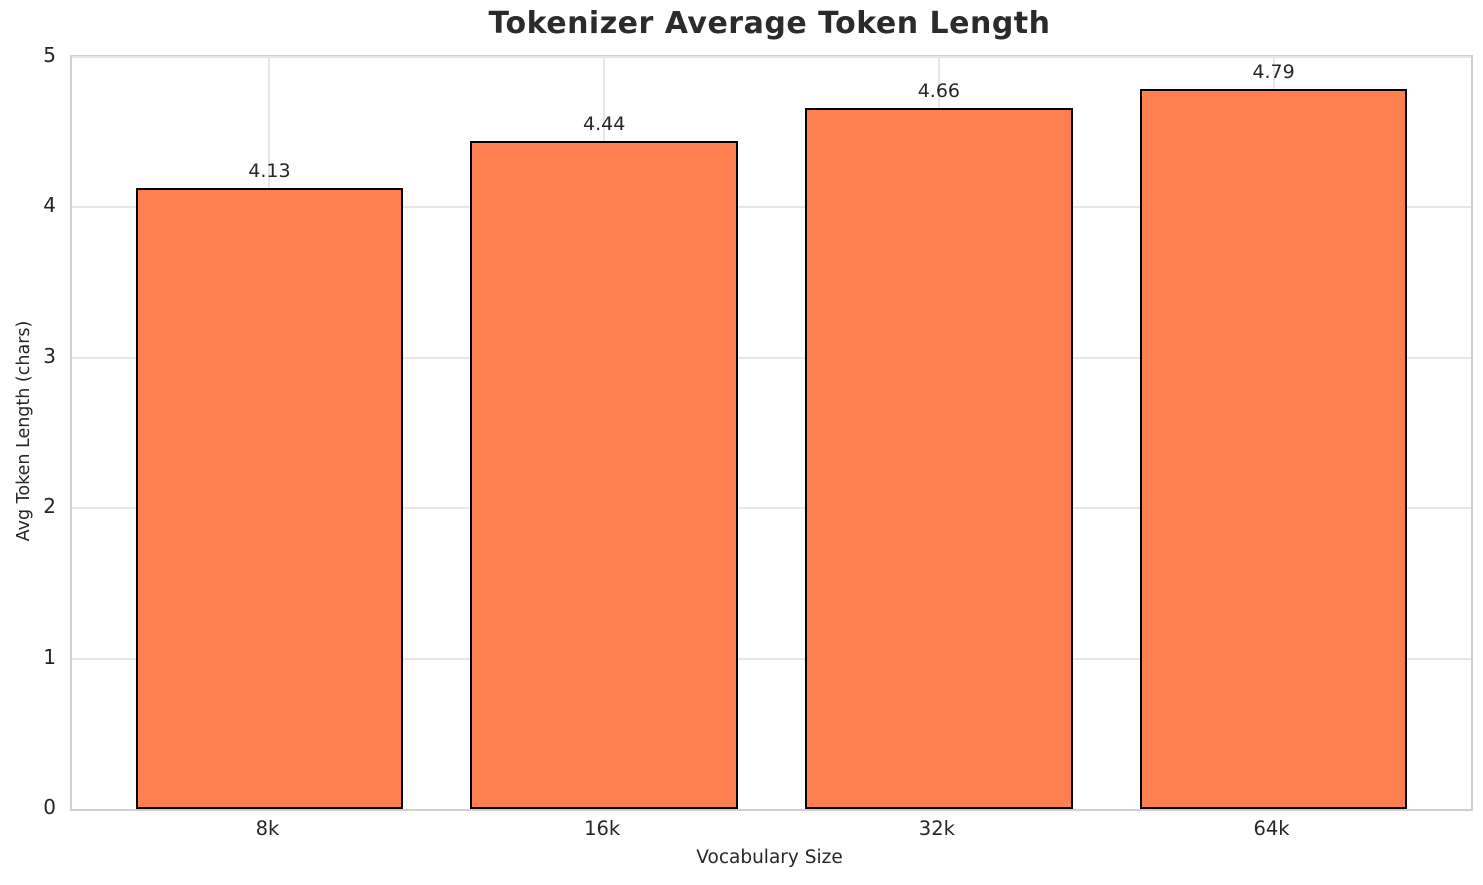 The width and height of the screenshot is (1483, 885). Describe the element at coordinates (49, 355) in the screenshot. I see `y-tick-label: 3` at that location.